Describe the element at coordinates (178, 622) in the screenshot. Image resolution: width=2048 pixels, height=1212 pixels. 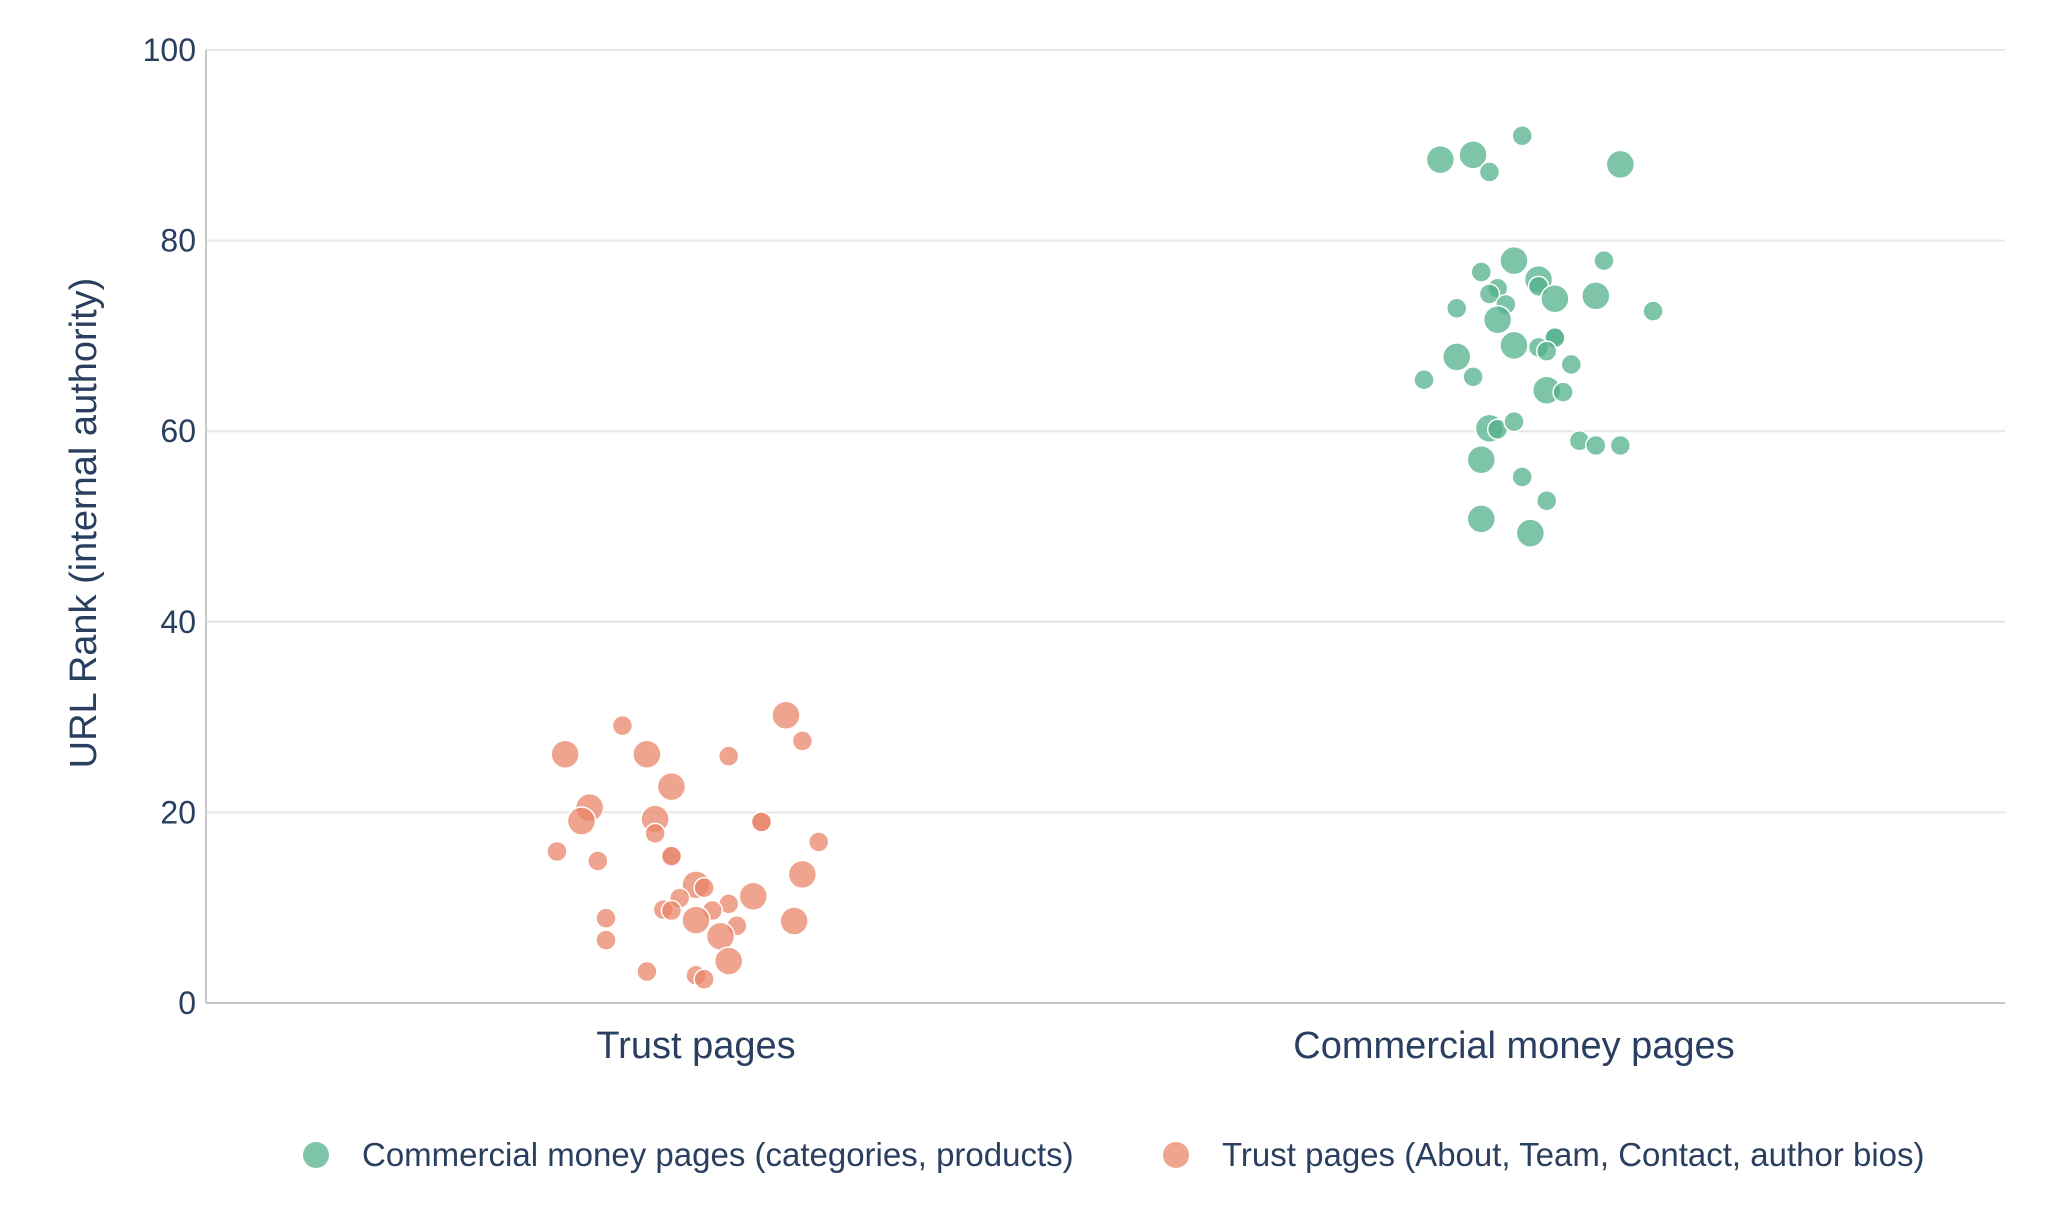
I see `y-tick-label: 40` at that location.